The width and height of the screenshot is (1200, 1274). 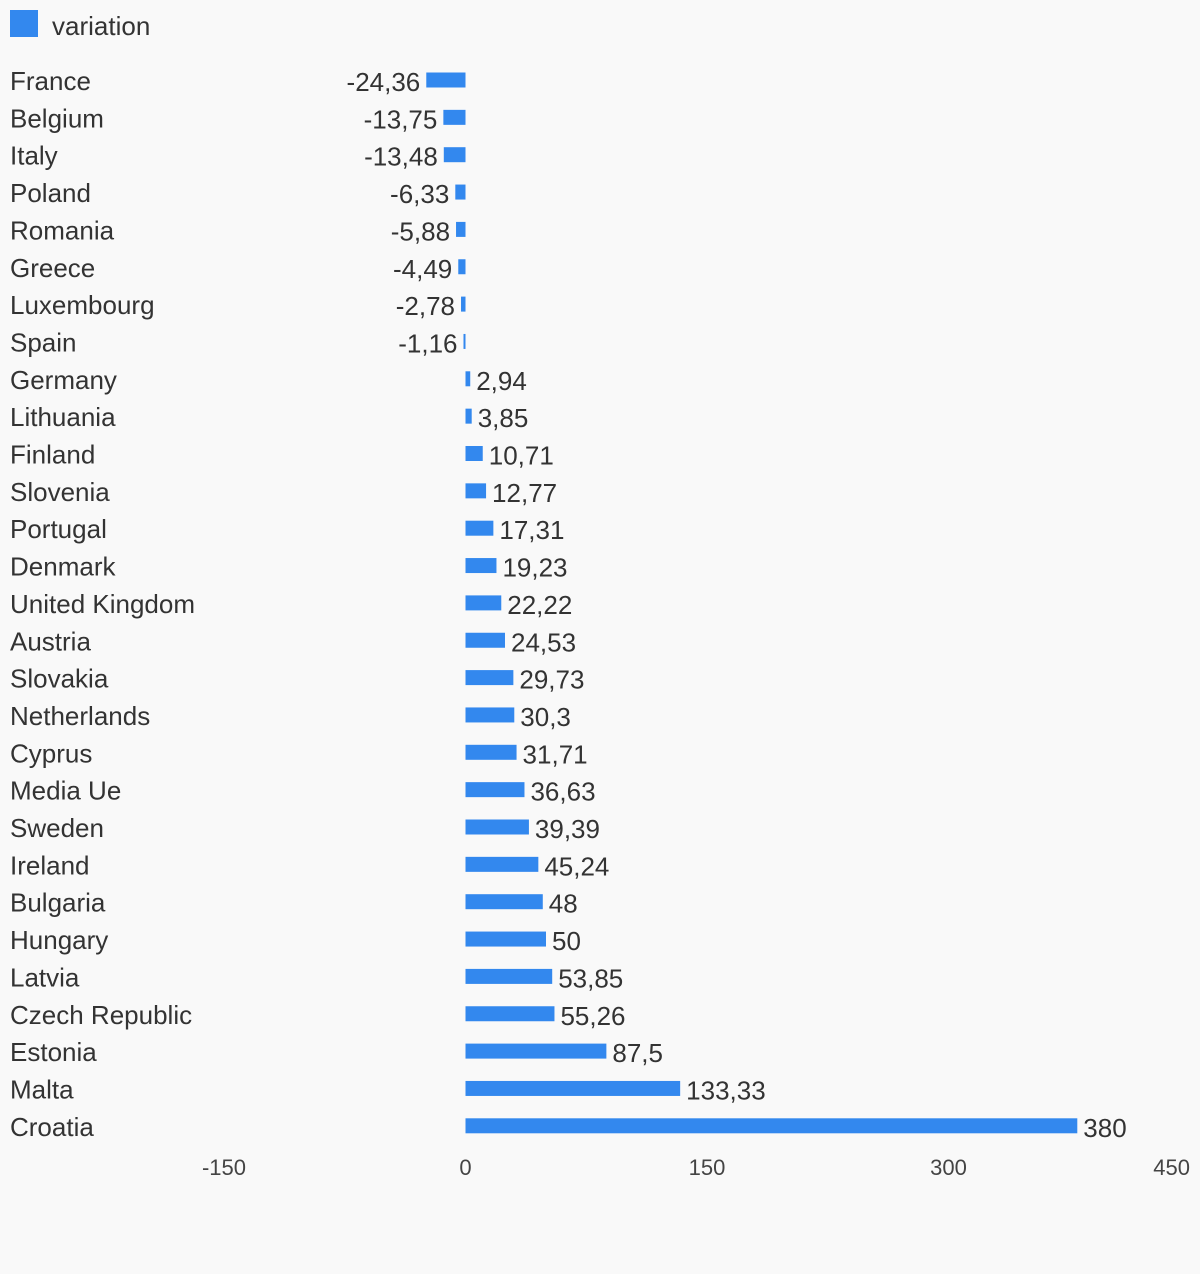 What do you see at coordinates (50, 193) in the screenshot?
I see `category-label: Poland` at bounding box center [50, 193].